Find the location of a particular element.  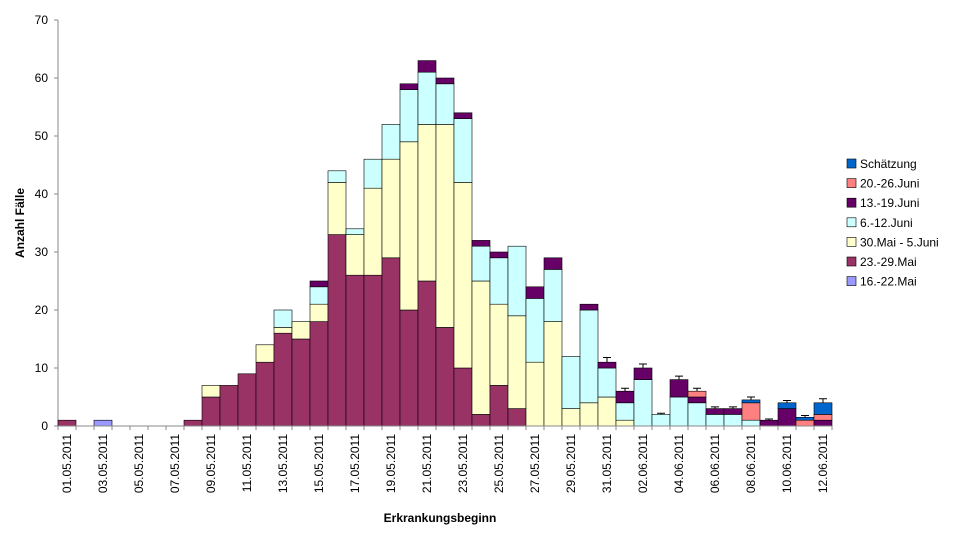

x-tick-label: 11.05.2011 is located at coordinates (247, 463).